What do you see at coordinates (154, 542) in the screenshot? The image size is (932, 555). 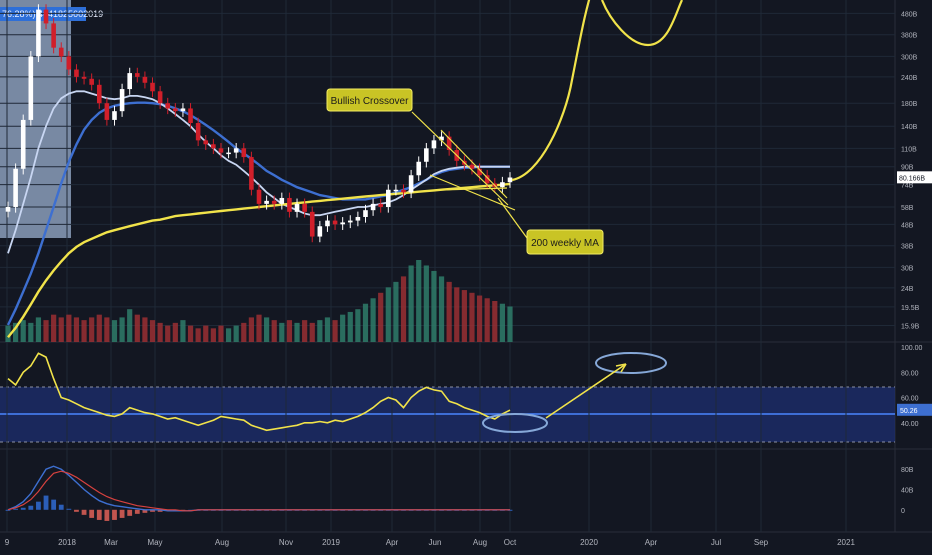 I see `time-tick-label: May` at bounding box center [154, 542].